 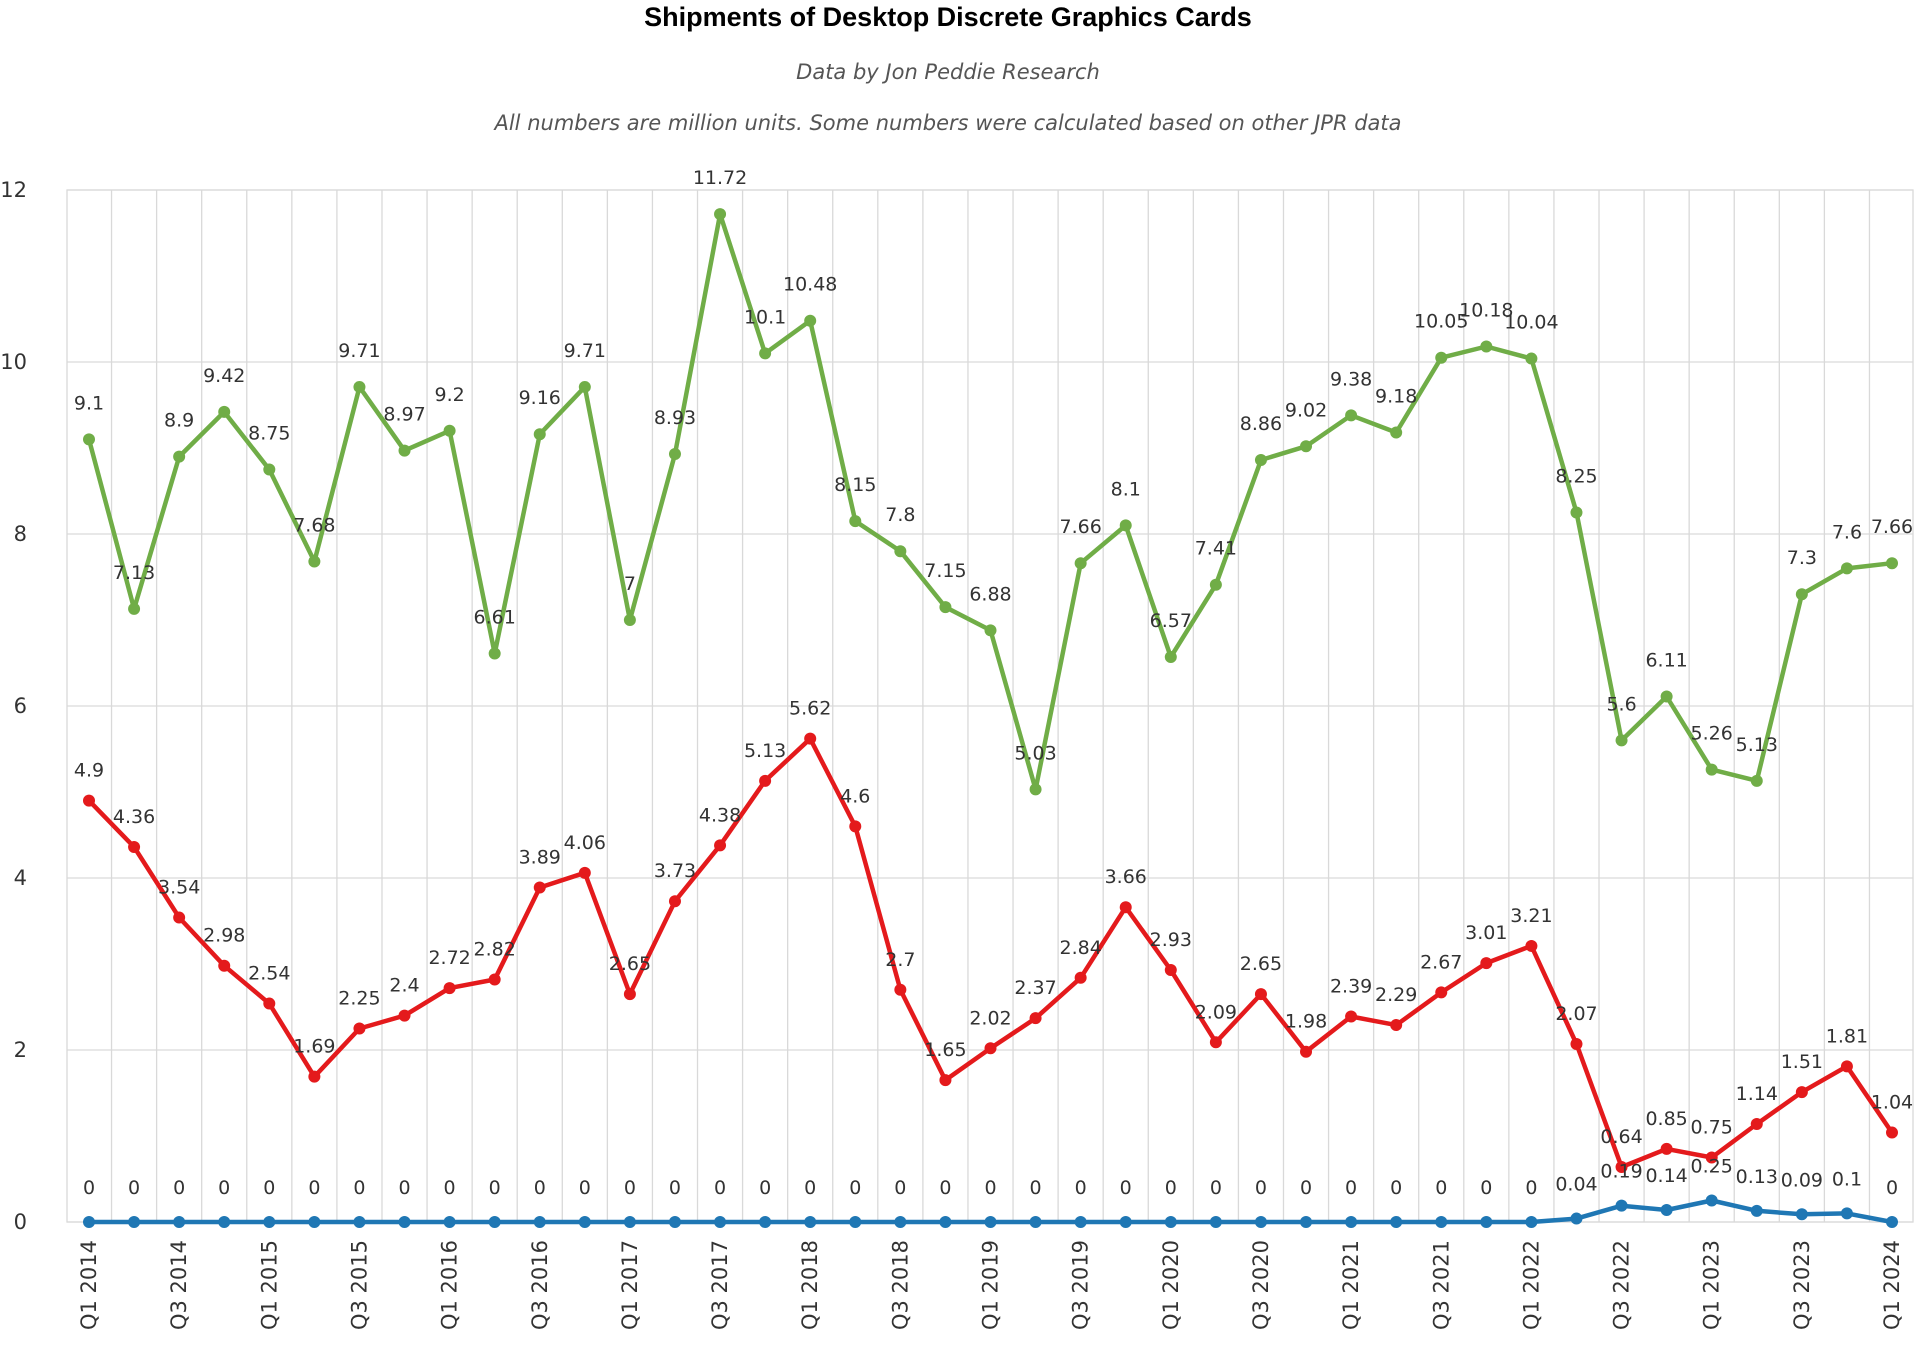 What do you see at coordinates (1216, 1012) in the screenshot?
I see `data-label: 2.09` at bounding box center [1216, 1012].